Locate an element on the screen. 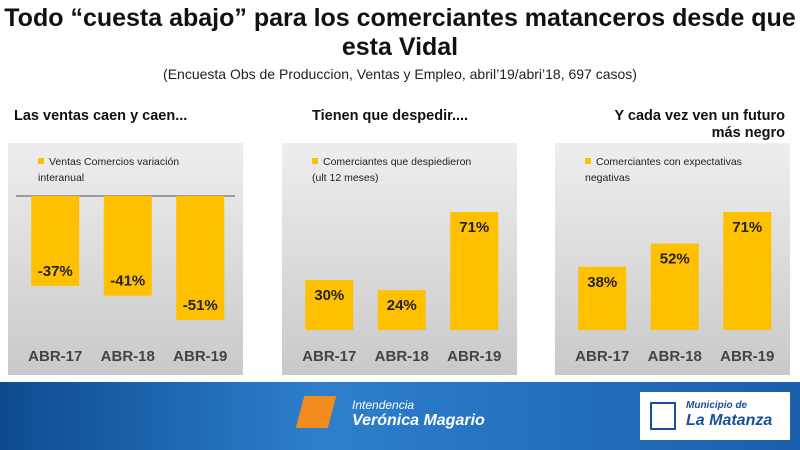  value-label: 24% is located at coordinates (402, 305).